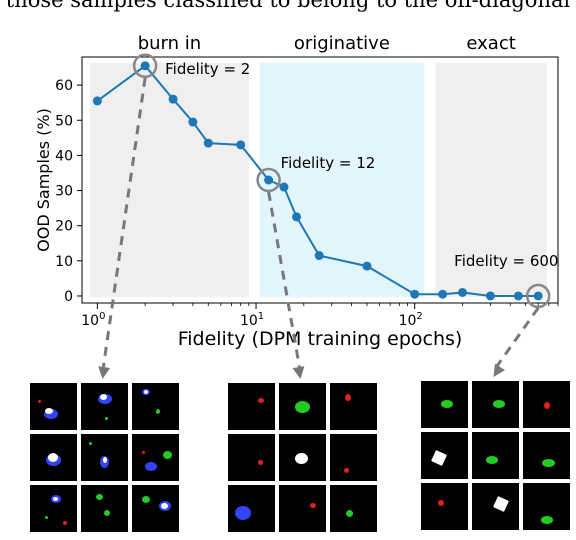 The height and width of the screenshot is (540, 576). What do you see at coordinates (491, 180) in the screenshot?
I see `phase-band-exact` at bounding box center [491, 180].